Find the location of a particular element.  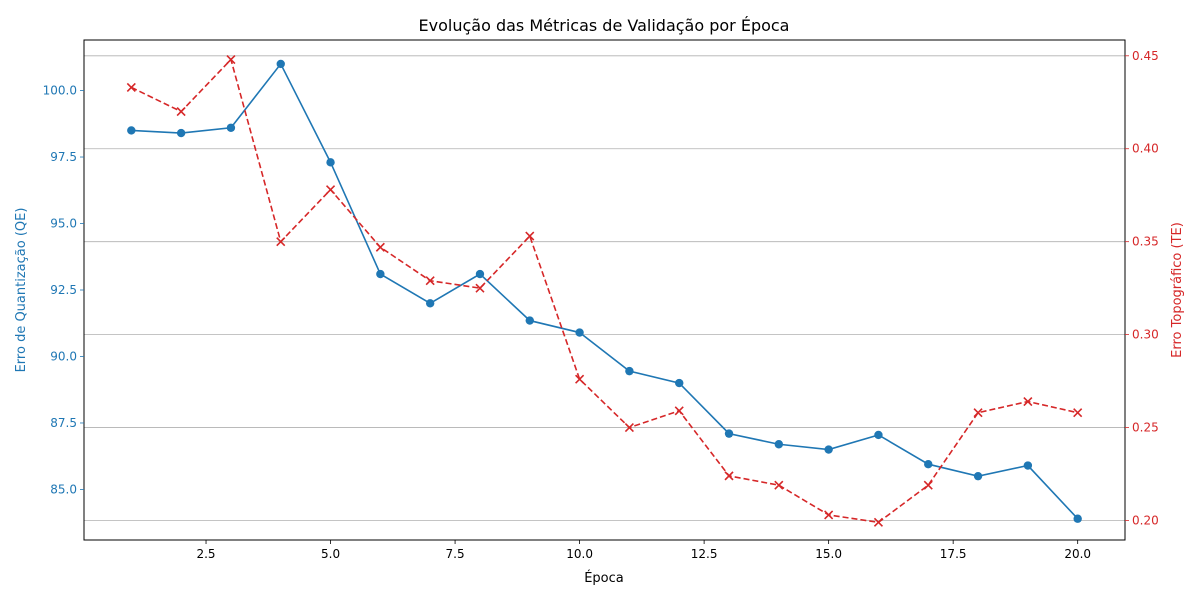

left-y-axis-label: Erro de Quantização (QE) is located at coordinates (21, 290).